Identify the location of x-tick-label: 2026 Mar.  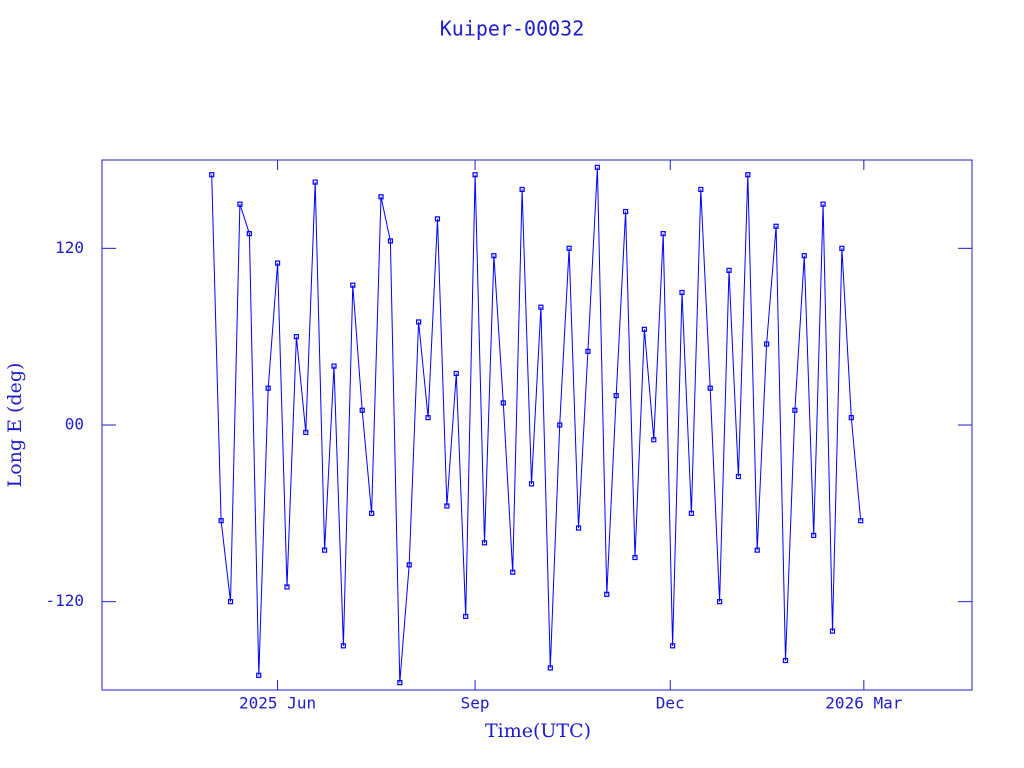
(863, 703).